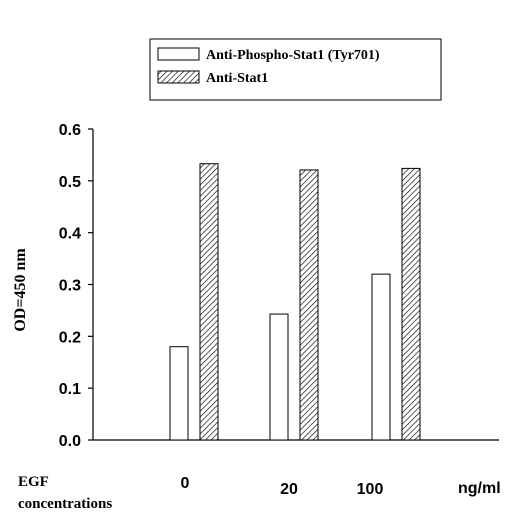  I want to click on legend-label-phospho: Anti-Phospho-Stat1 (Tyr701), so click(293, 55).